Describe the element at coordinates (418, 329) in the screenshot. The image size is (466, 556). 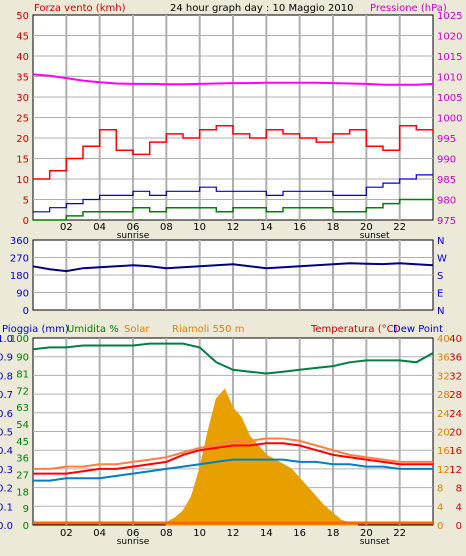
I see `dewpoint-label: Dew Point` at that location.